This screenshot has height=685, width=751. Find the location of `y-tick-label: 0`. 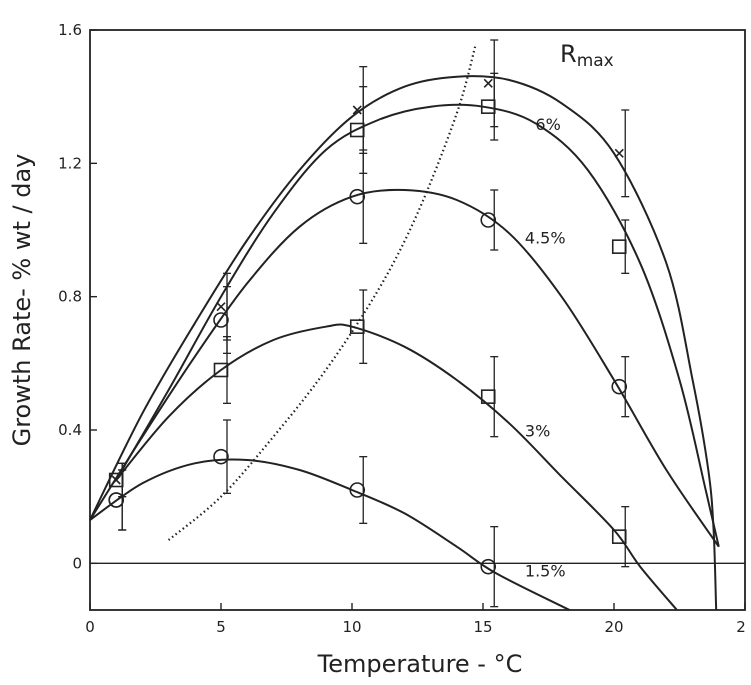

y-tick-label: 0 is located at coordinates (77, 563).